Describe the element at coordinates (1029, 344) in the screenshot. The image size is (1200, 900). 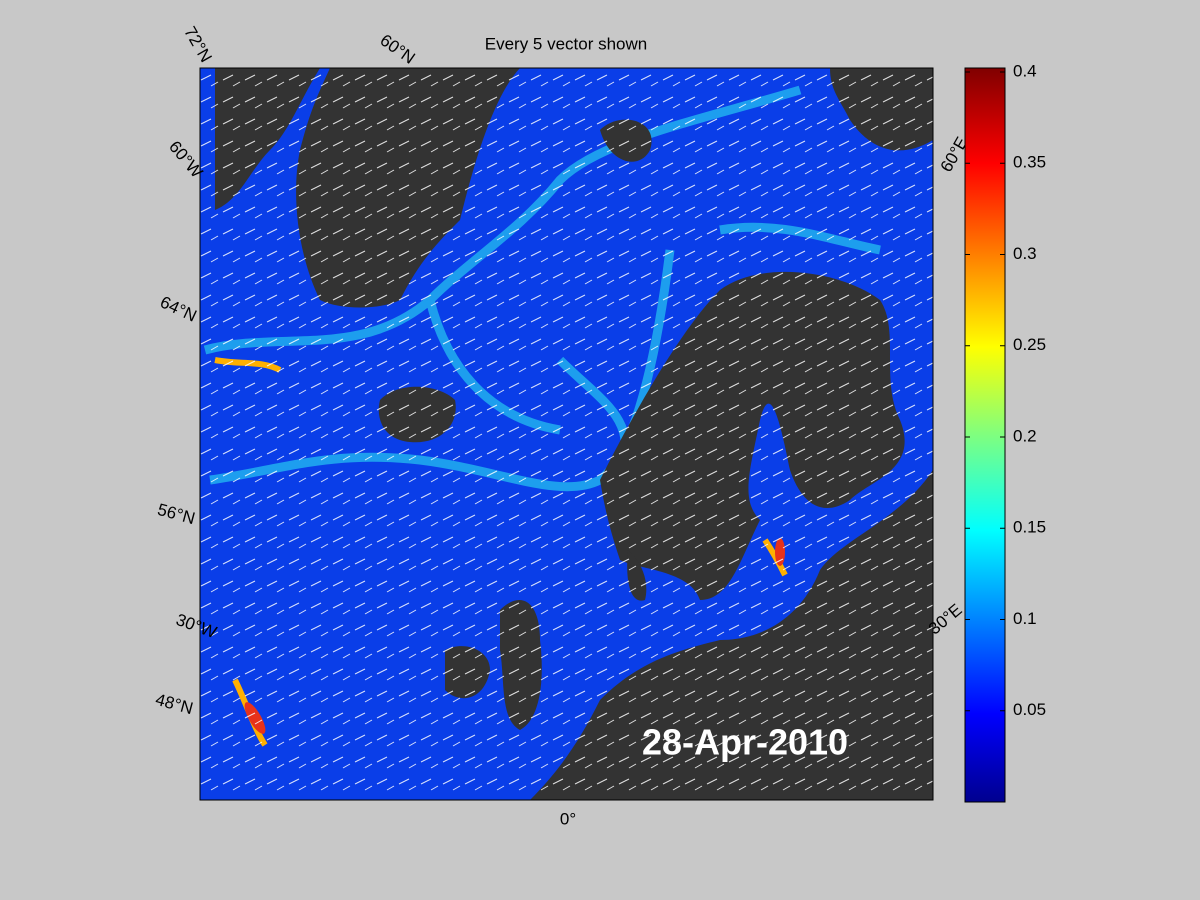
I see `colorbar-tick-label: 0.25` at that location.